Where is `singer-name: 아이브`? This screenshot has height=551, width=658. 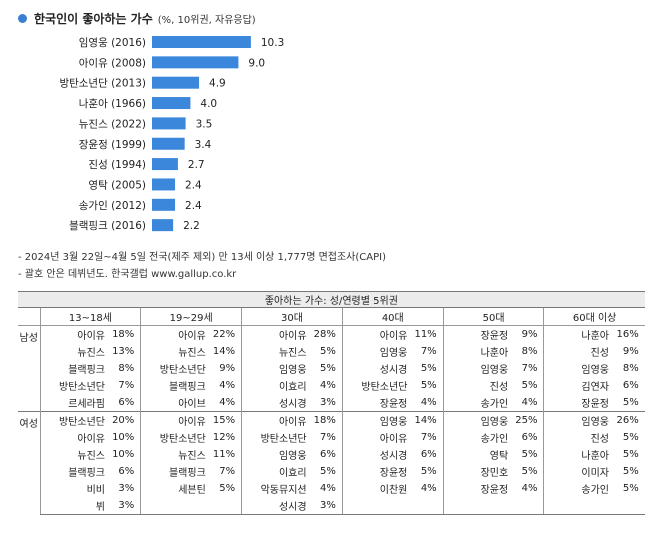
singer-name: 아이브 is located at coordinates (174, 403).